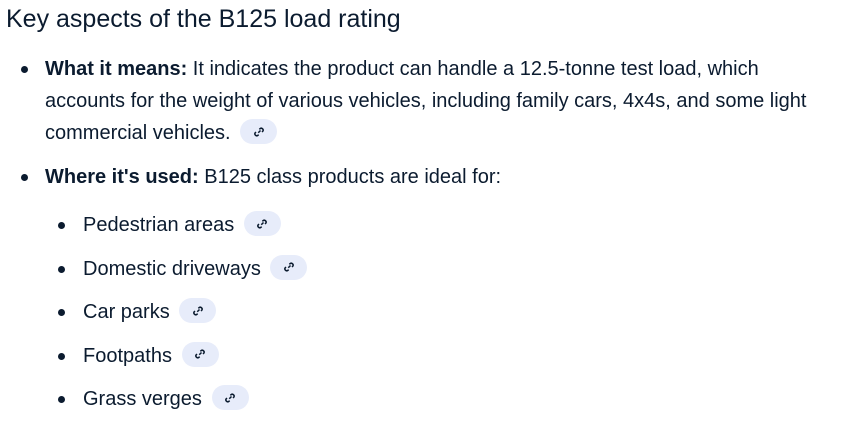  What do you see at coordinates (350, 177) in the screenshot?
I see `item-text: B125 class products are ideal for:` at bounding box center [350, 177].